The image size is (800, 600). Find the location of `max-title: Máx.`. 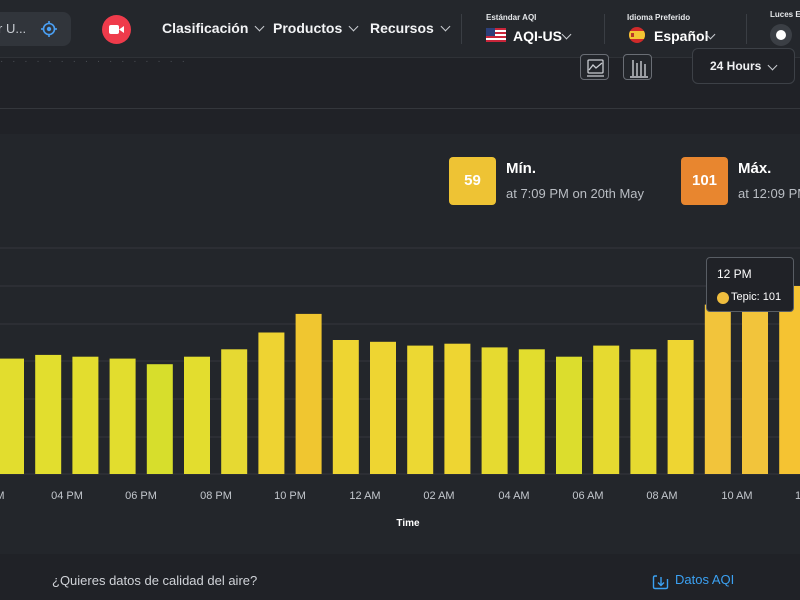

max-title: Máx. is located at coordinates (755, 168).